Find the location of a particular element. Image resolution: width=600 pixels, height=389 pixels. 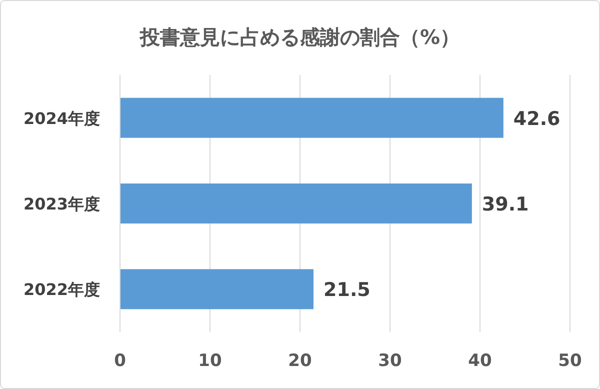

x-tick-label: 50 is located at coordinates (570, 361).